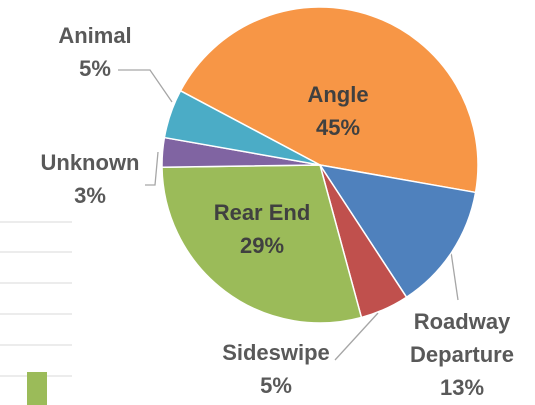 The image size is (535, 405). I want to click on slice-label: Unknown 3%, so click(90, 179).